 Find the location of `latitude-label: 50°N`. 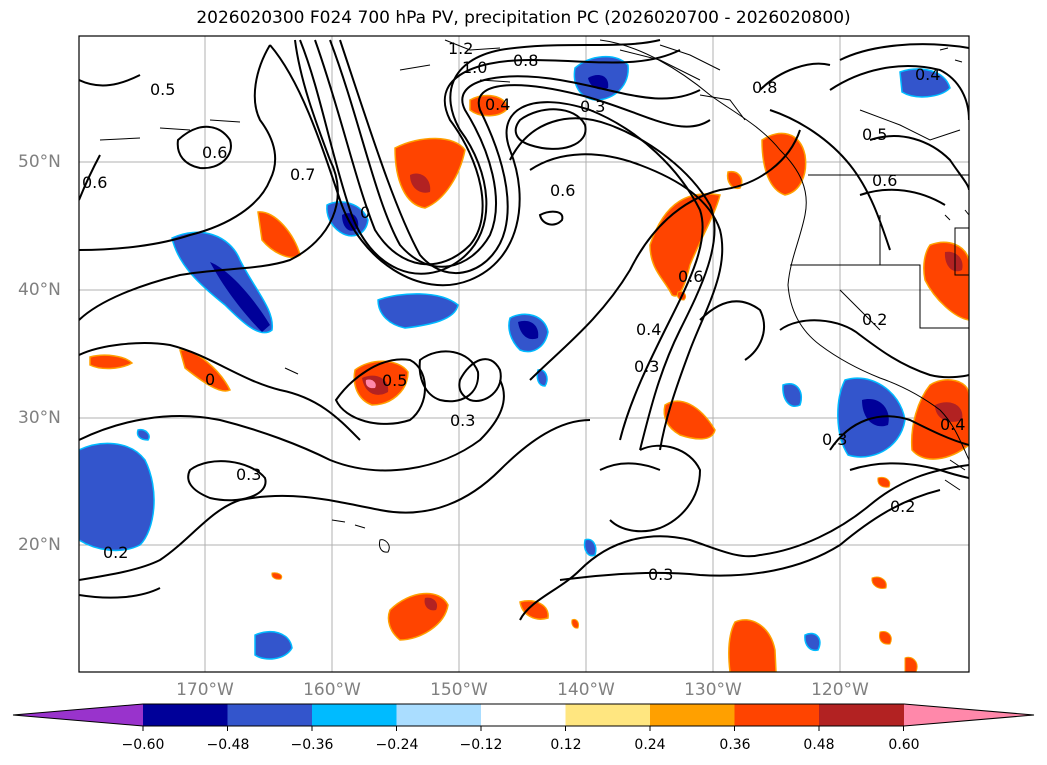

latitude-label: 50°N is located at coordinates (39, 162).